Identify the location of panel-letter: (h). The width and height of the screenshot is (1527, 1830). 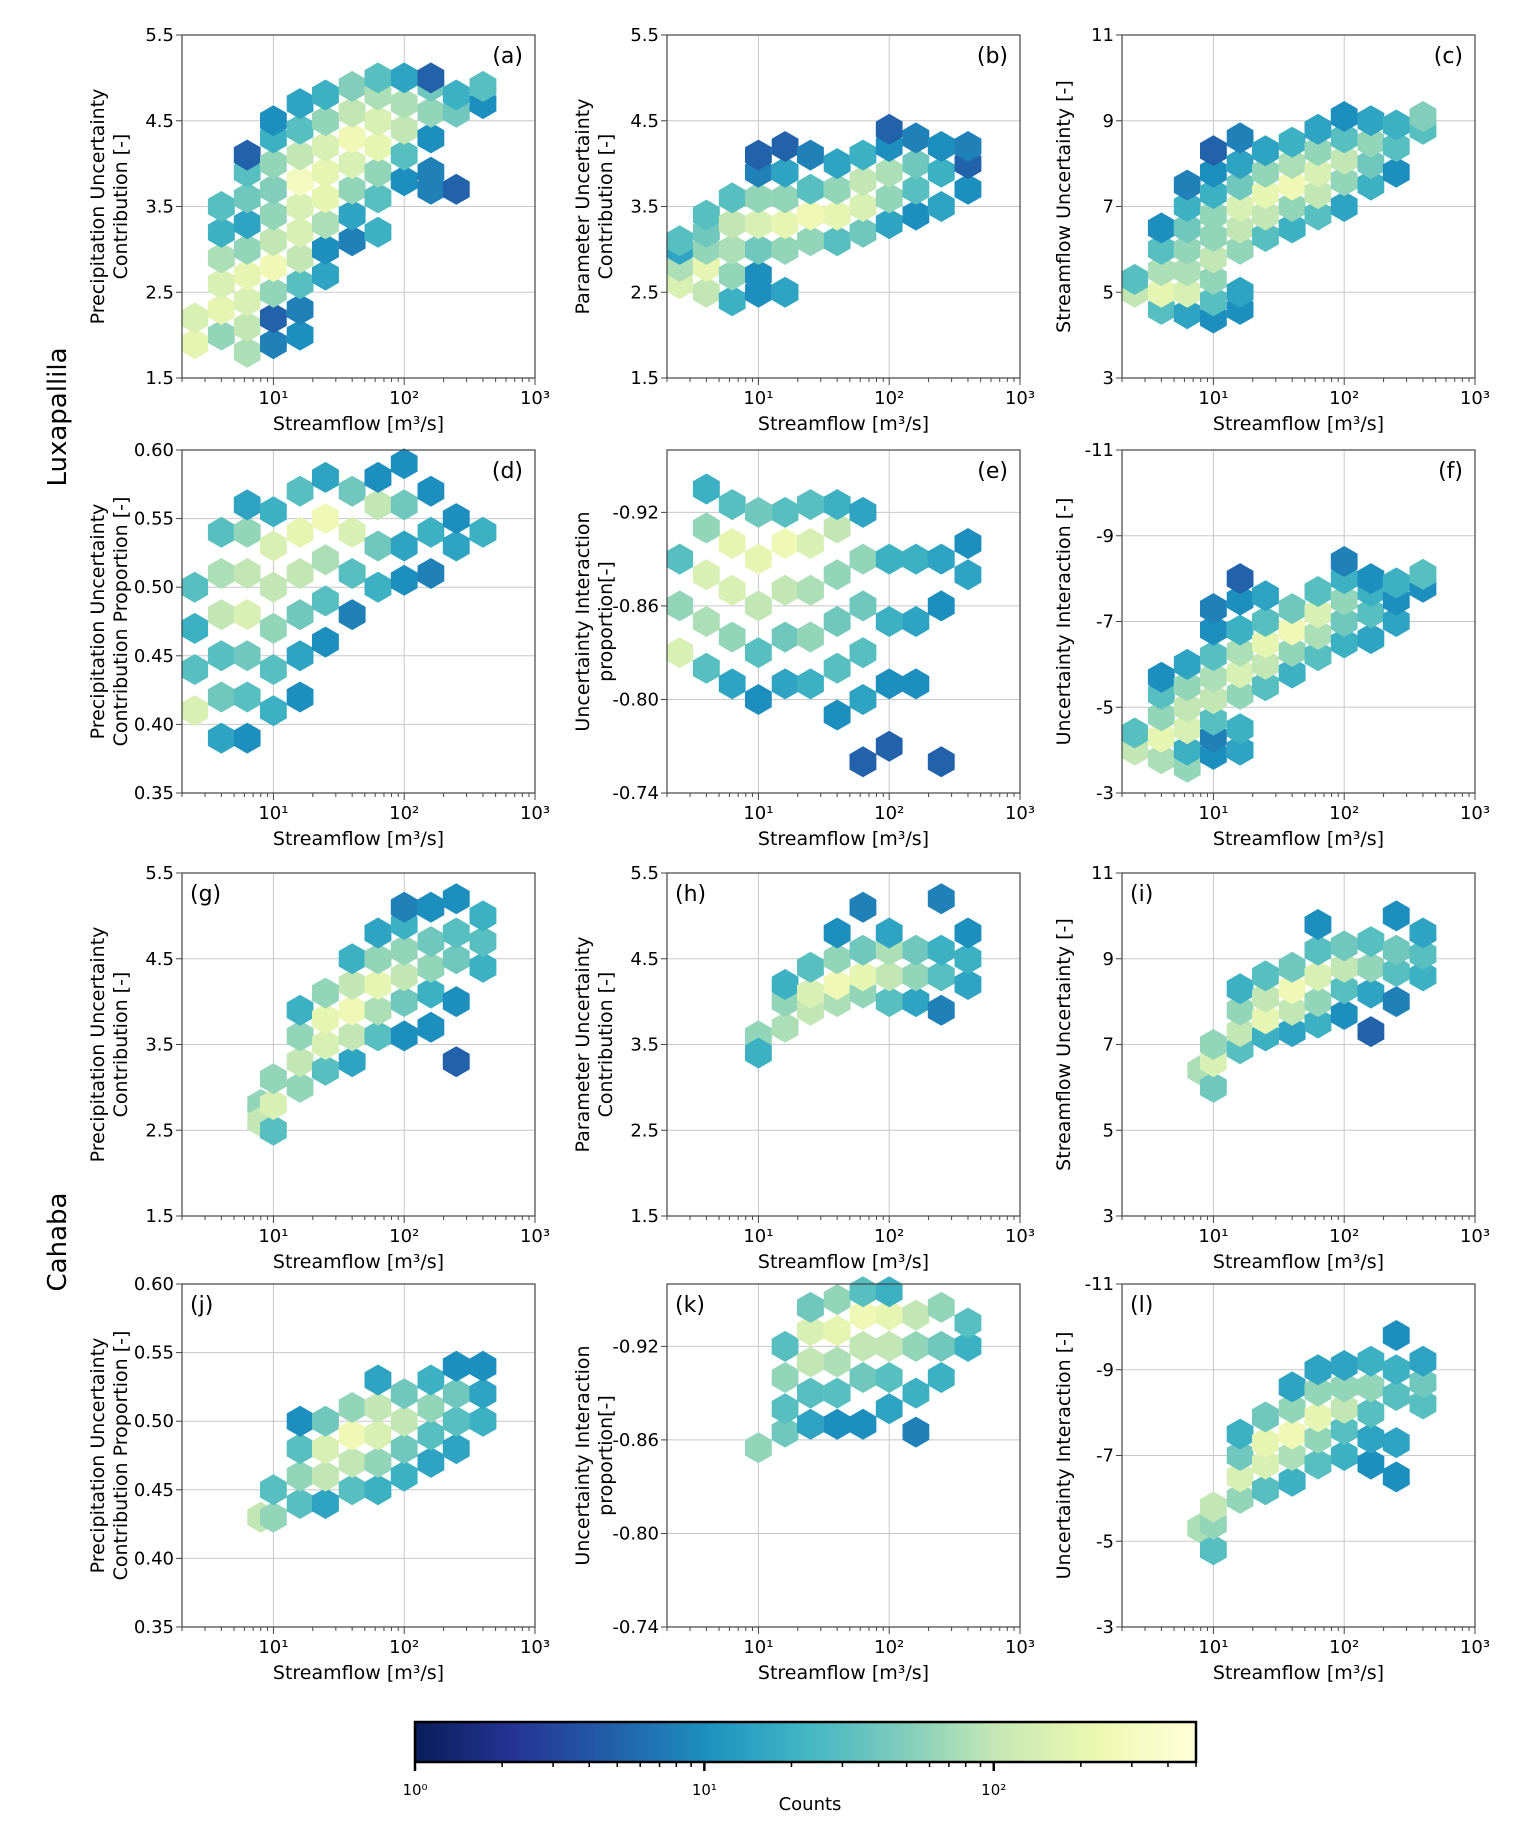
(690, 894).